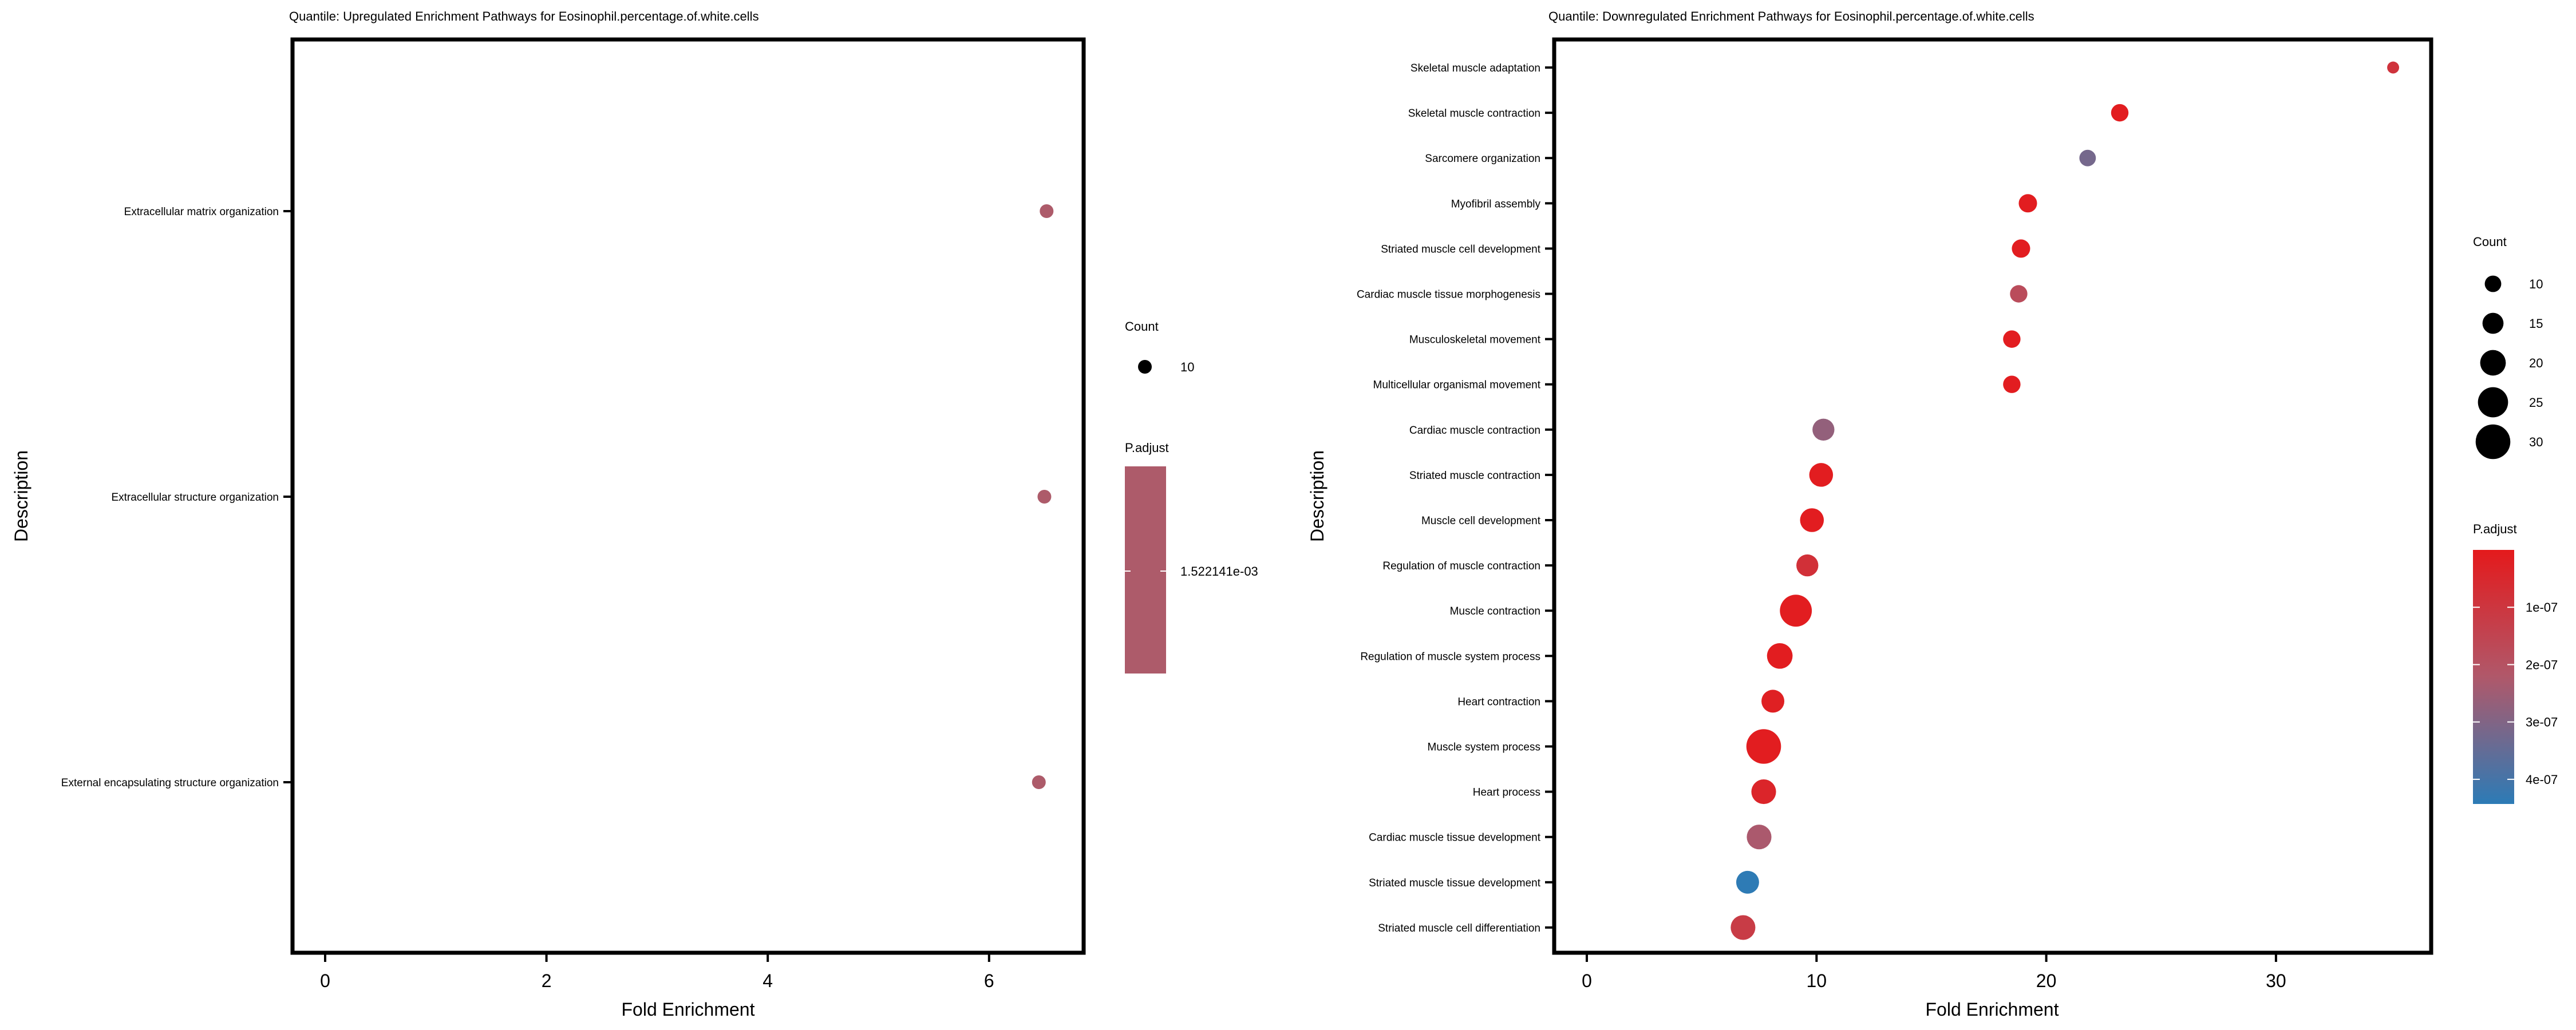  What do you see at coordinates (2536, 442) in the screenshot?
I see `count-legend-label: 30` at bounding box center [2536, 442].